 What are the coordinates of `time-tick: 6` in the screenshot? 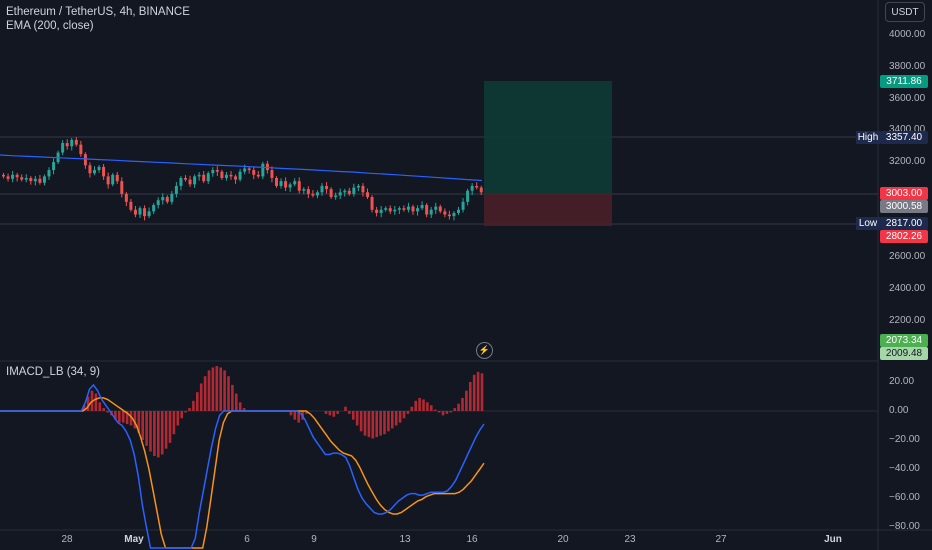 It's located at (247, 539).